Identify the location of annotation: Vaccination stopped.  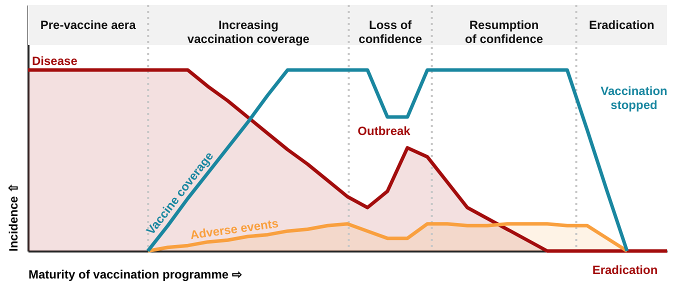
(634, 98).